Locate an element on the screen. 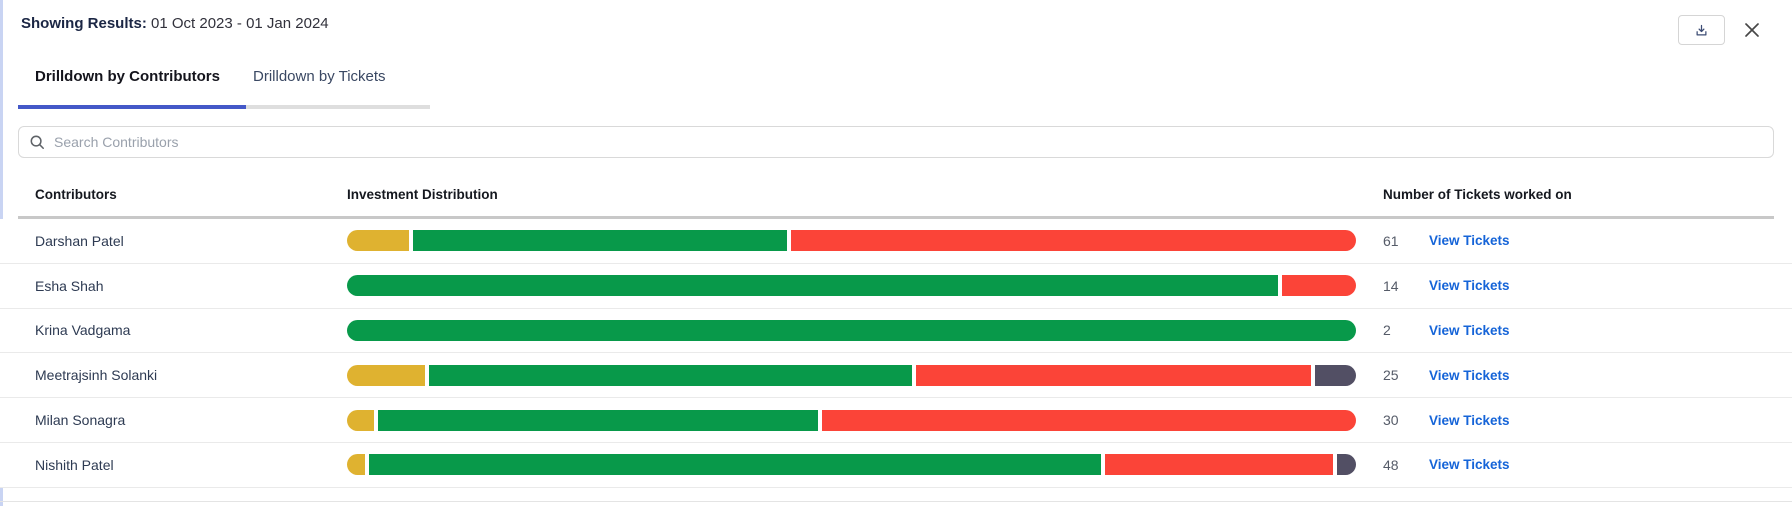 Image resolution: width=1792 pixels, height=506 pixels. tickets-count: 14 is located at coordinates (1391, 285).